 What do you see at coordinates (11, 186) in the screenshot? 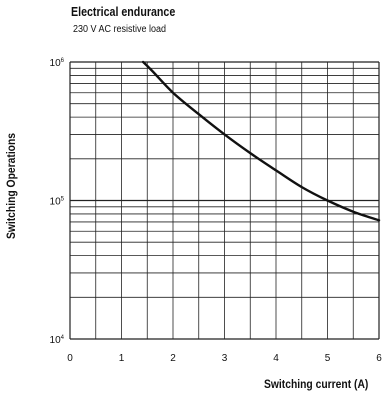
I see `y-axis-label: Switching Operations` at bounding box center [11, 186].